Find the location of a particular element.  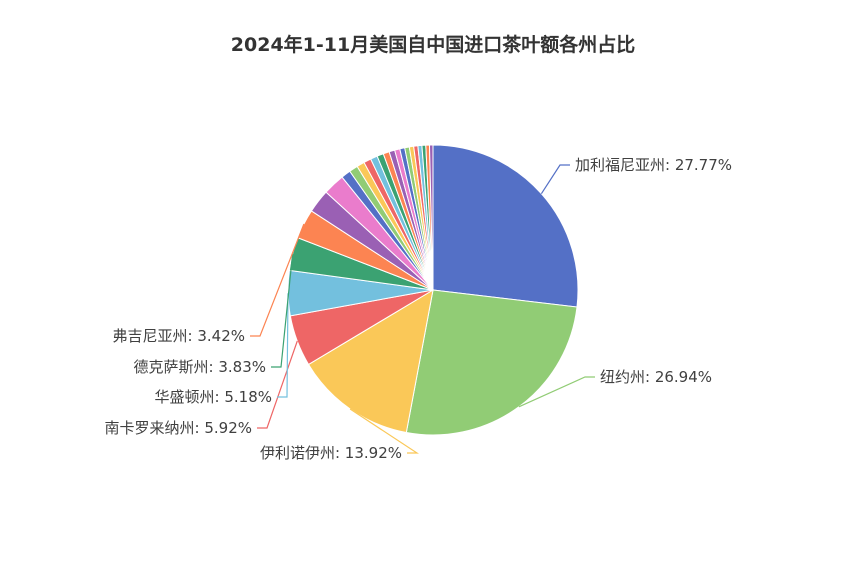

slice-label: 加利福尼亚州: 27.77% is located at coordinates (653, 165).